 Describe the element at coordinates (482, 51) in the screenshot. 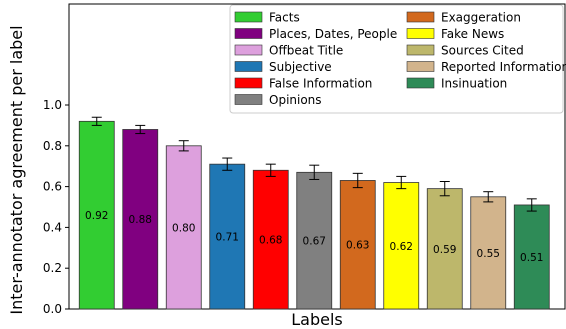

I see `legend-label: Sources Cited` at that location.